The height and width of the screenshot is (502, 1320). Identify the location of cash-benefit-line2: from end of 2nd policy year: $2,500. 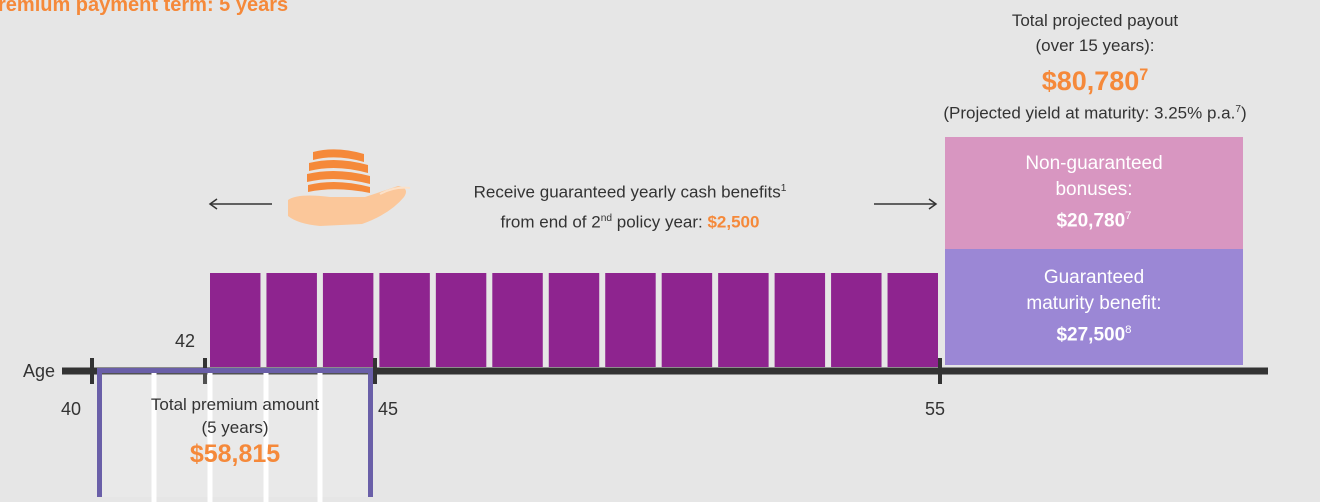
(630, 222).